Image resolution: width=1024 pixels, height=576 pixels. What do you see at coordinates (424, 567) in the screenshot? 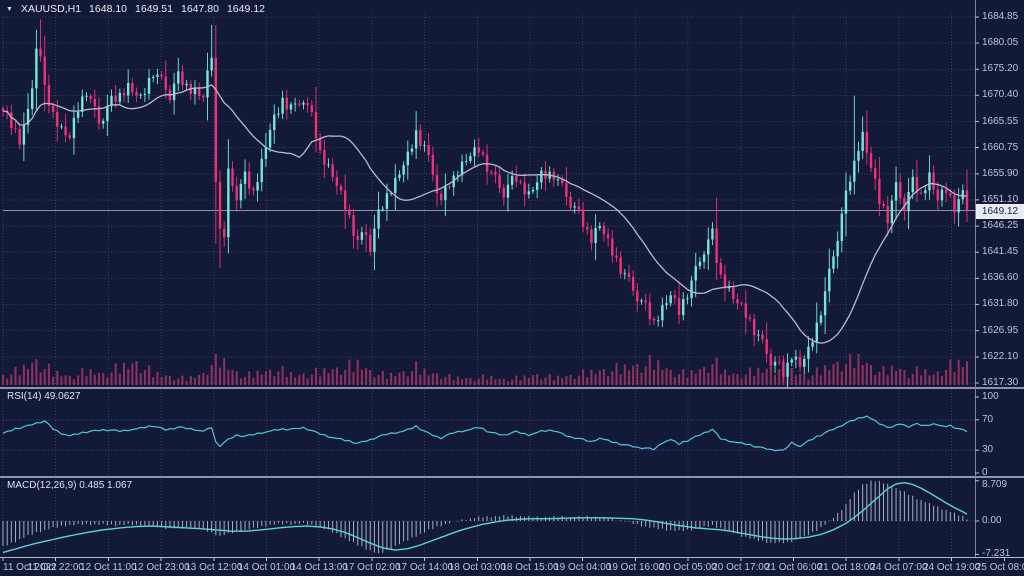
I see `time-tick-label: 17 Oct 14:00` at bounding box center [424, 567].